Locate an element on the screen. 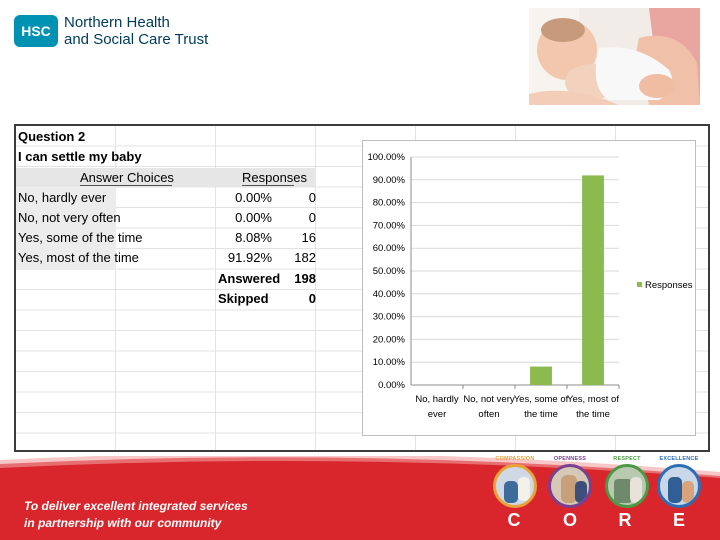  legend-label: Responses is located at coordinates (669, 285).